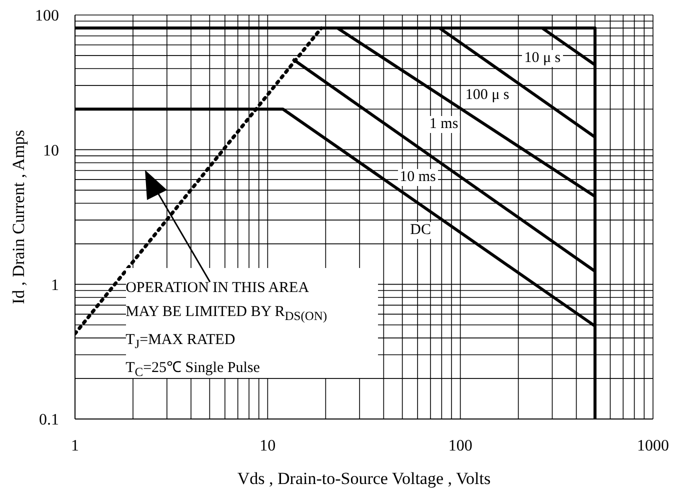  Describe the element at coordinates (75, 445) in the screenshot. I see `x-tick-label: 1` at that location.